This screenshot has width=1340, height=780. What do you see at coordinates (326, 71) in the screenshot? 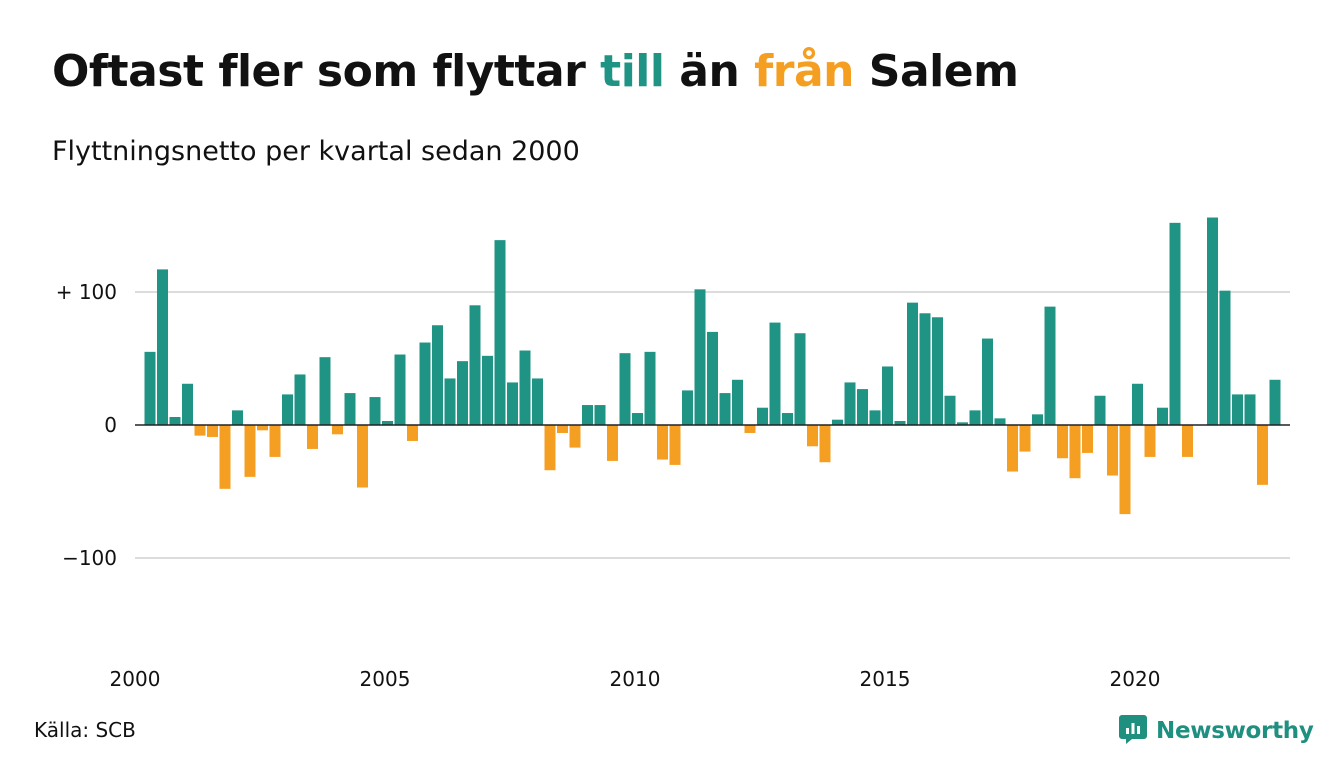
I see `title-prefix: Oftast fler som flyttar` at bounding box center [326, 71].